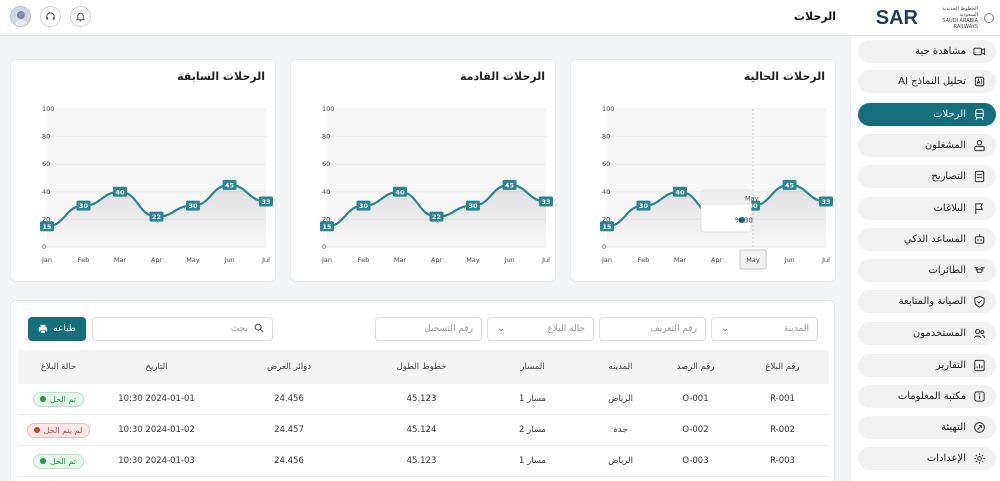 This screenshot has height=481, width=1000. Describe the element at coordinates (939, 333) in the screenshot. I see `sidebar-item-label: المستخدمون` at that location.